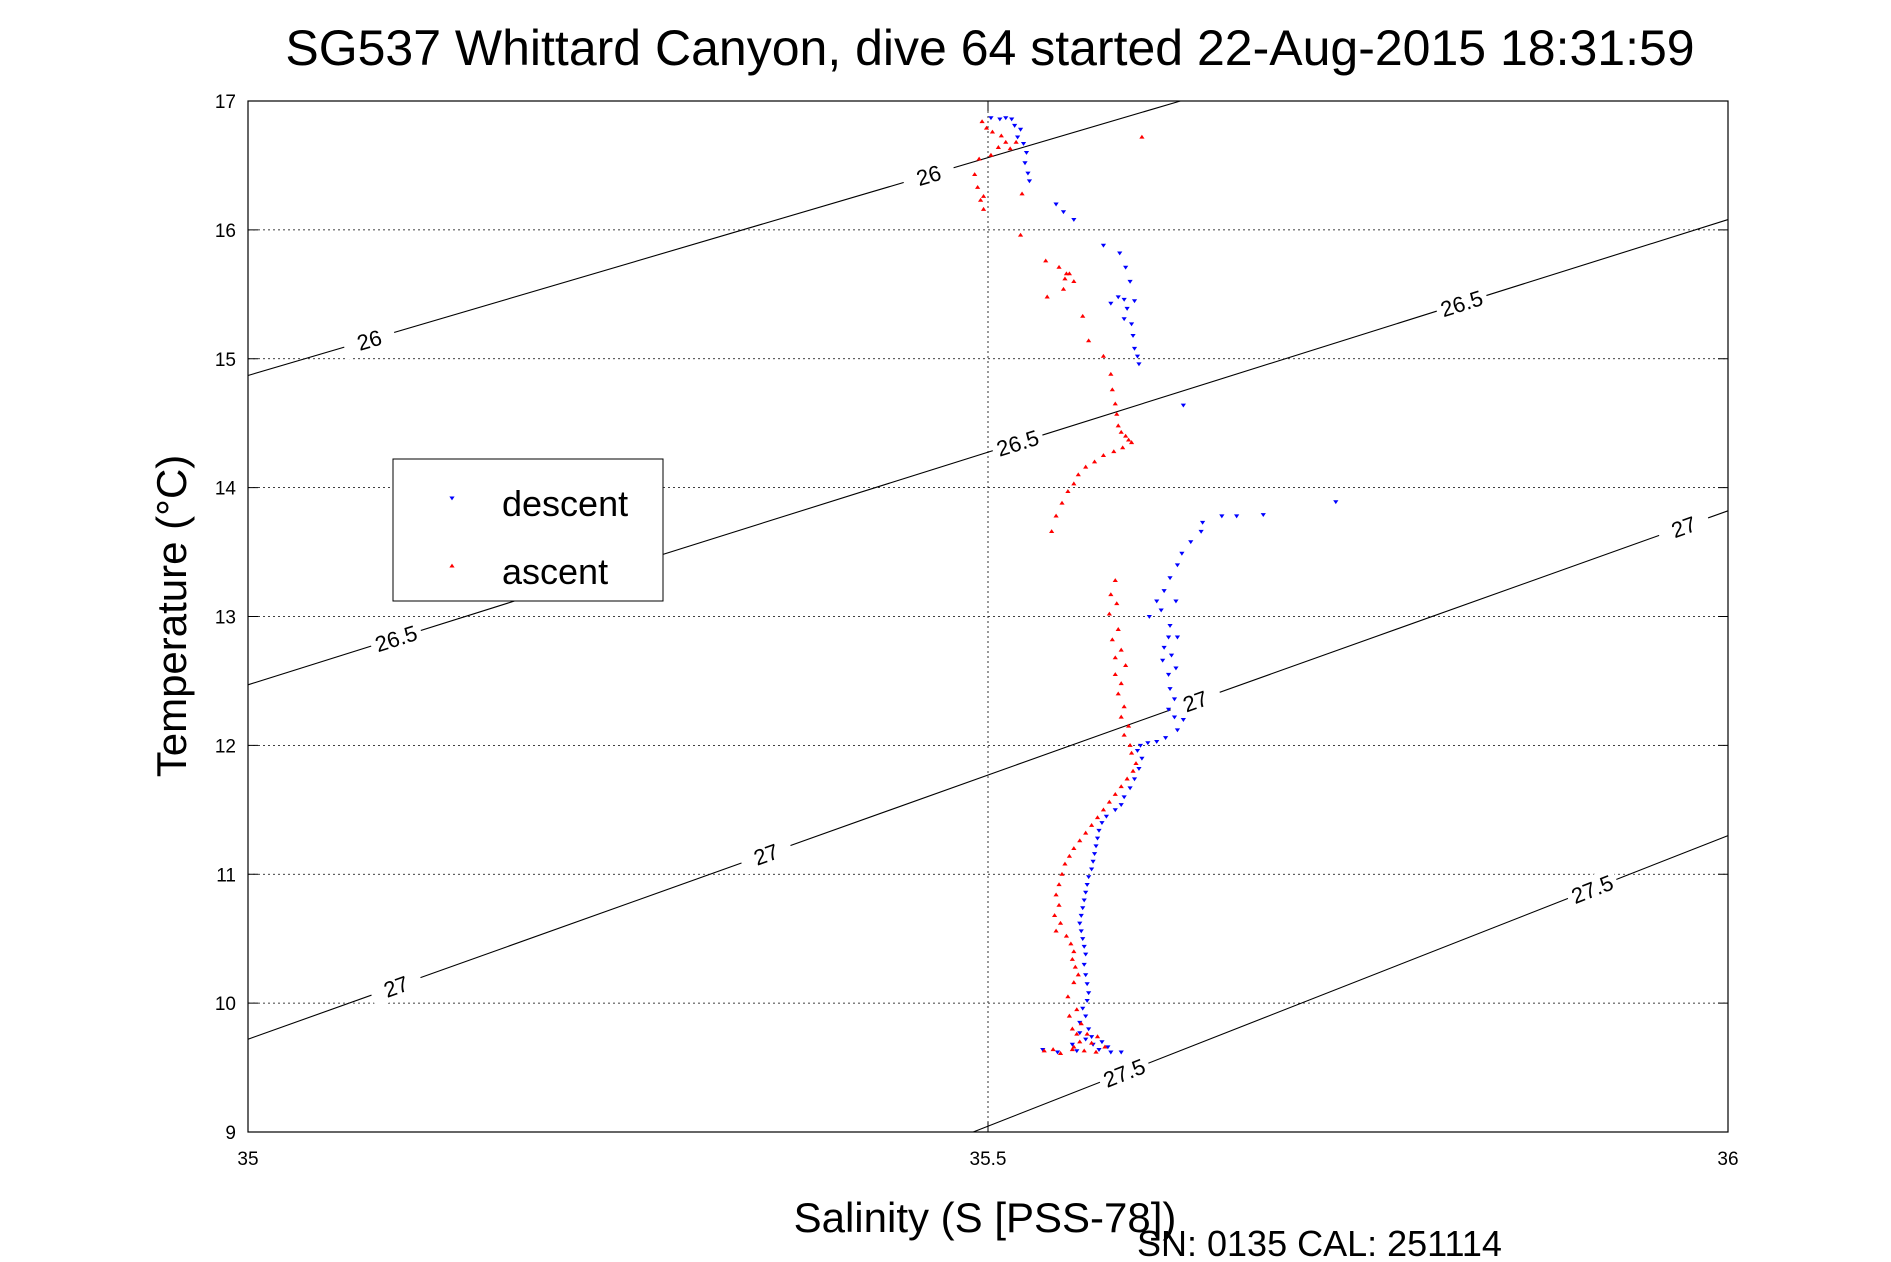 The width and height of the screenshot is (1891, 1262). Describe the element at coordinates (1592, 889) in the screenshot. I see `contour-label: 27.5` at that location.